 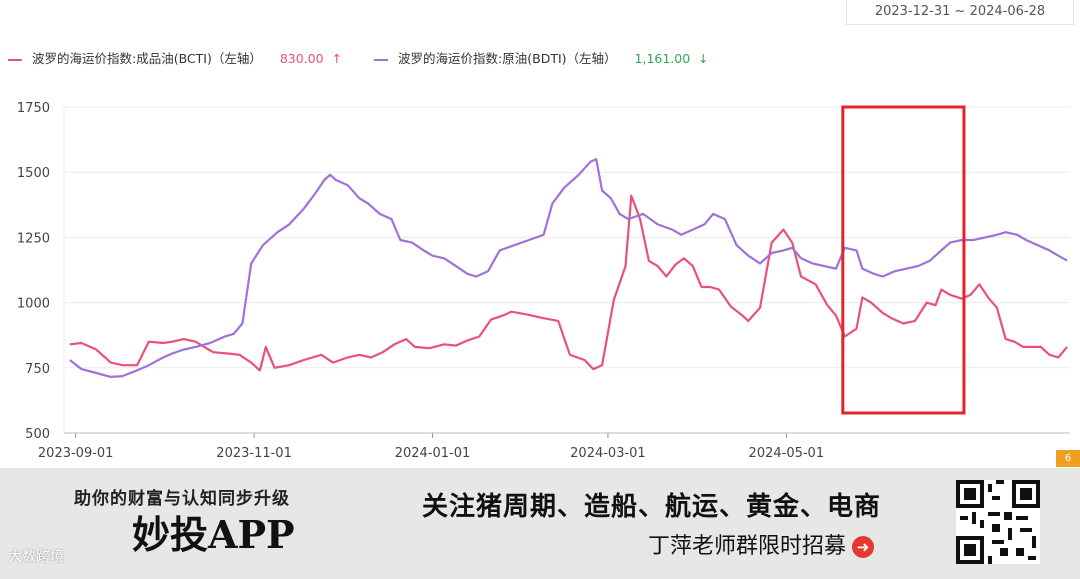 What do you see at coordinates (37, 369) in the screenshot?
I see `y-tick-label: 750` at bounding box center [37, 369].